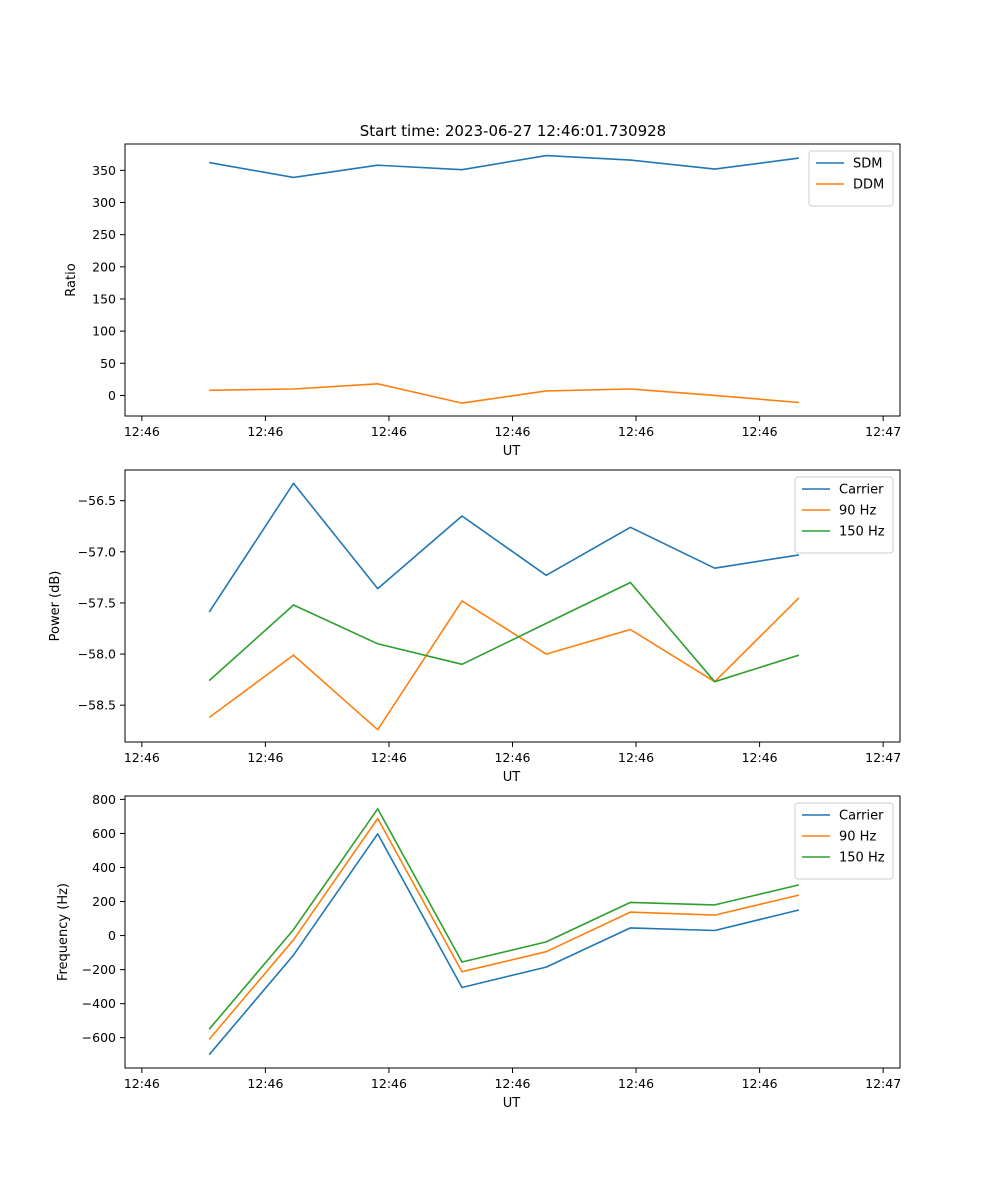  I want to click on y-tick-label: 250, so click(104, 234).